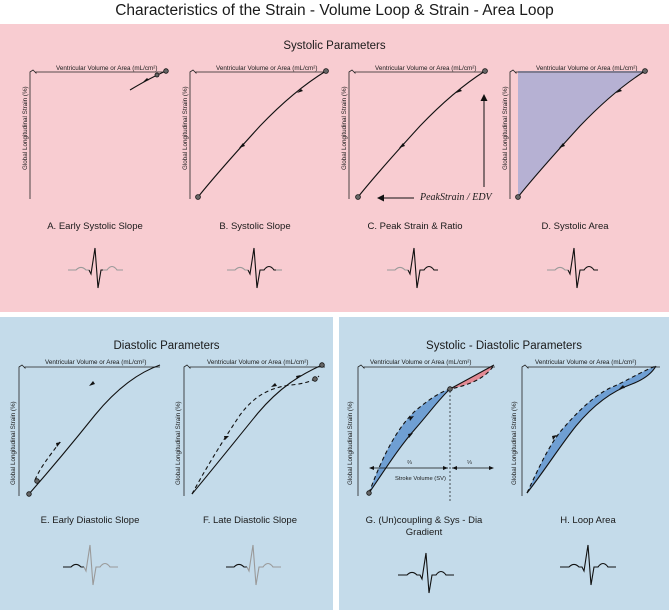  I want to click on label-d: D. Systolic Area, so click(575, 226).